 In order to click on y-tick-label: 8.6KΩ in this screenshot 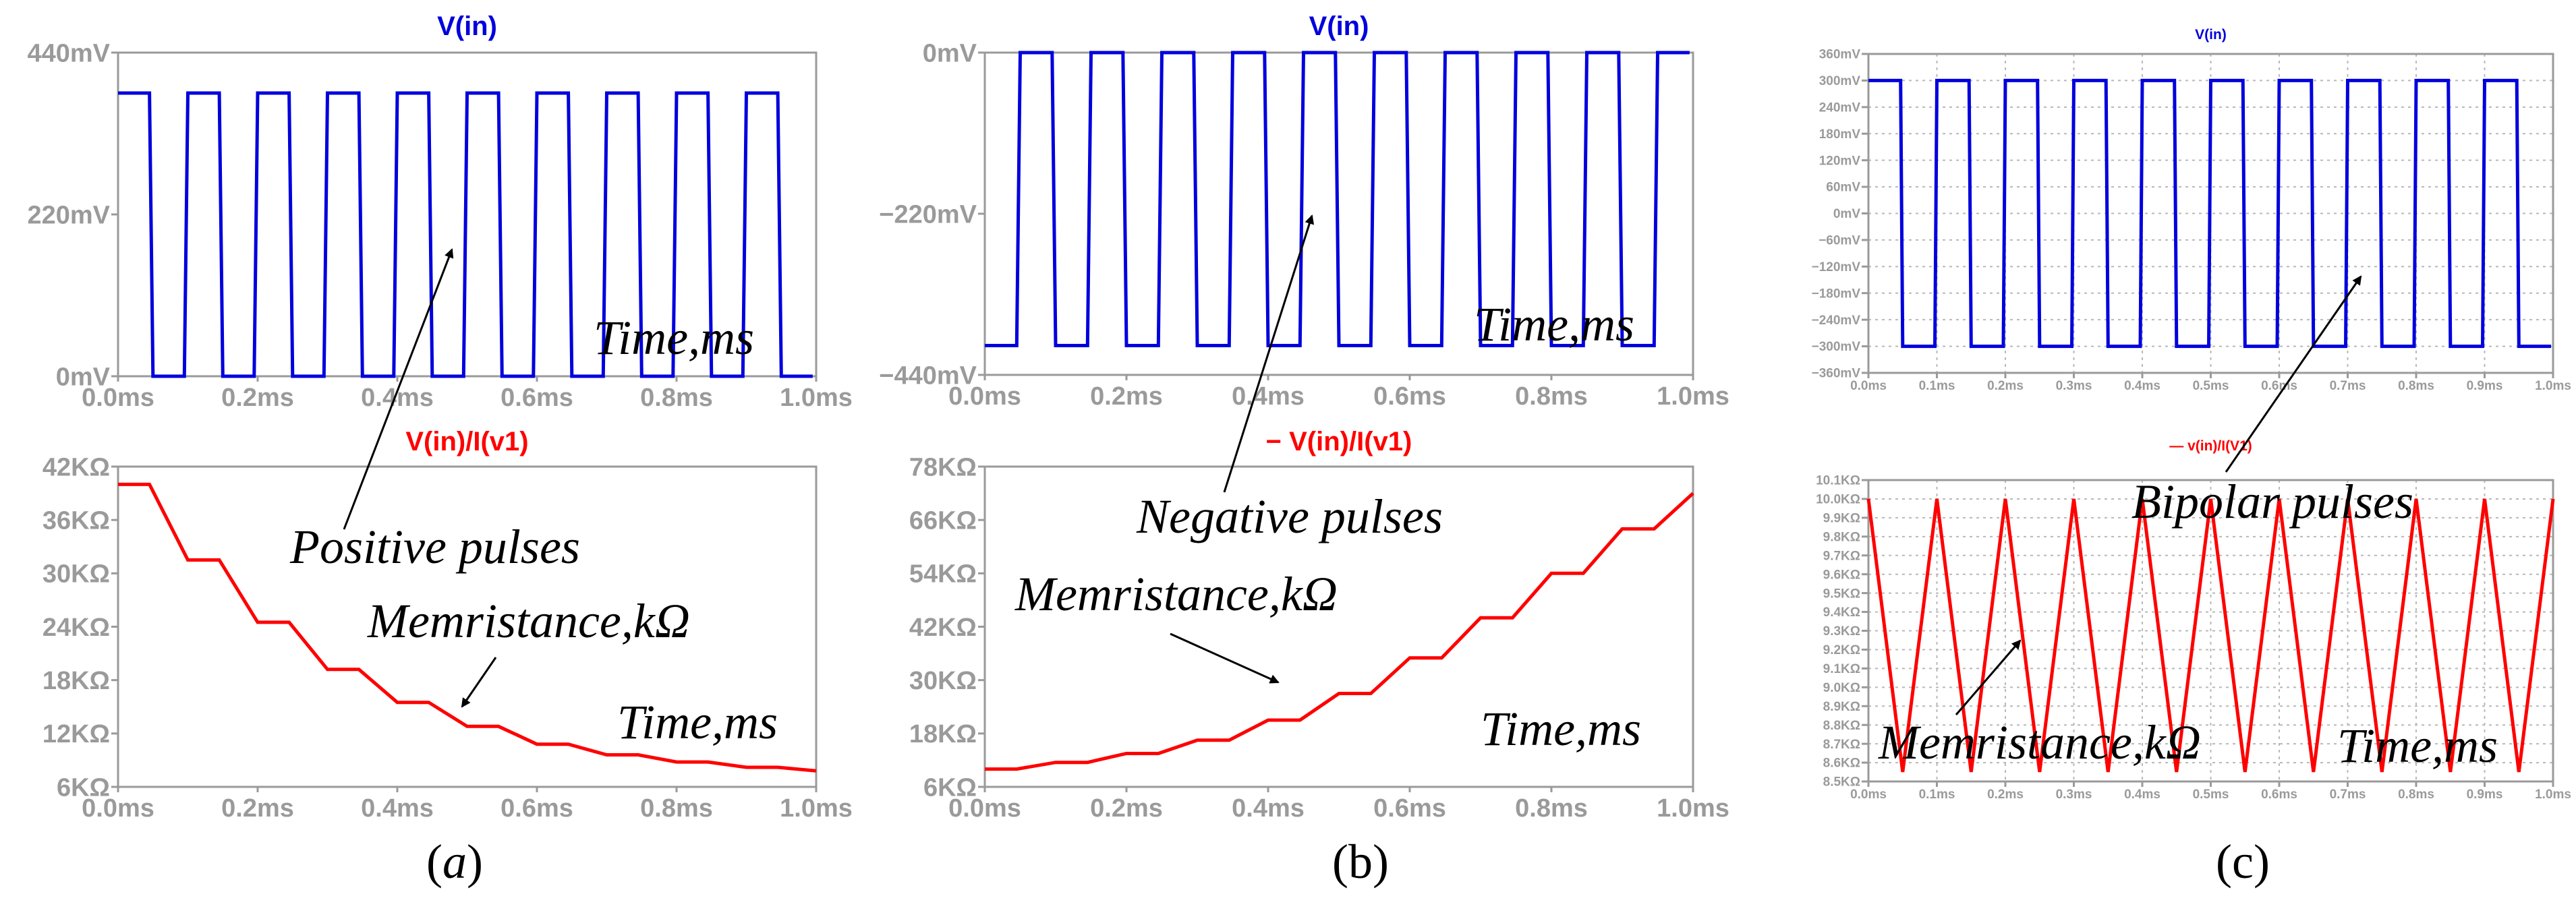, I will do `click(1841, 764)`.